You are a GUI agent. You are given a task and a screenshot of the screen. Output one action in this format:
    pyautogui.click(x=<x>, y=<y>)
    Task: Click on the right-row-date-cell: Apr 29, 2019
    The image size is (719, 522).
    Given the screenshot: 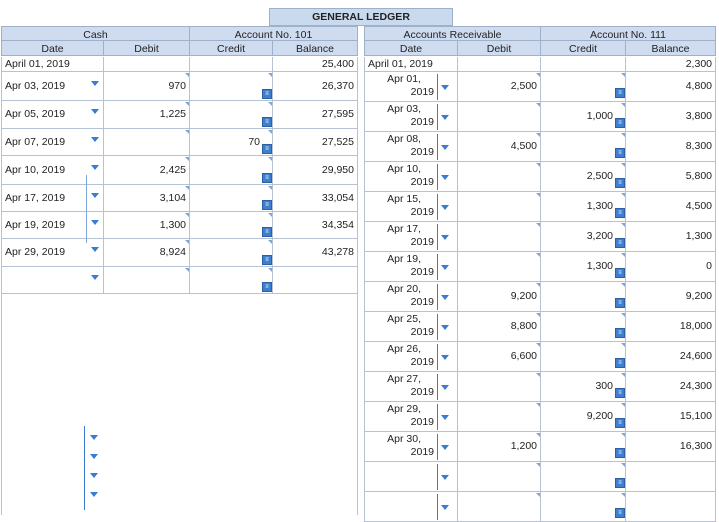 What is the action you would take?
    pyautogui.click(x=411, y=417)
    